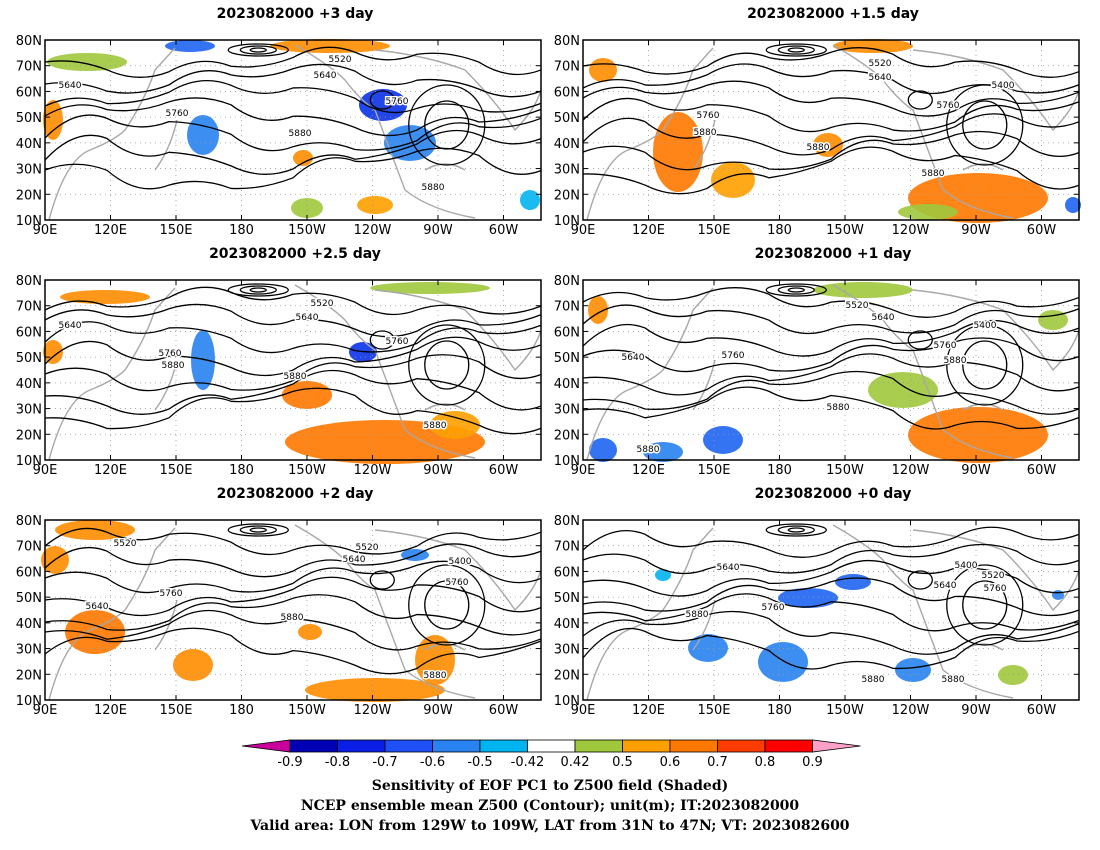 The height and width of the screenshot is (850, 1100). Describe the element at coordinates (567, 144) in the screenshot. I see `lat-label: 40N` at that location.